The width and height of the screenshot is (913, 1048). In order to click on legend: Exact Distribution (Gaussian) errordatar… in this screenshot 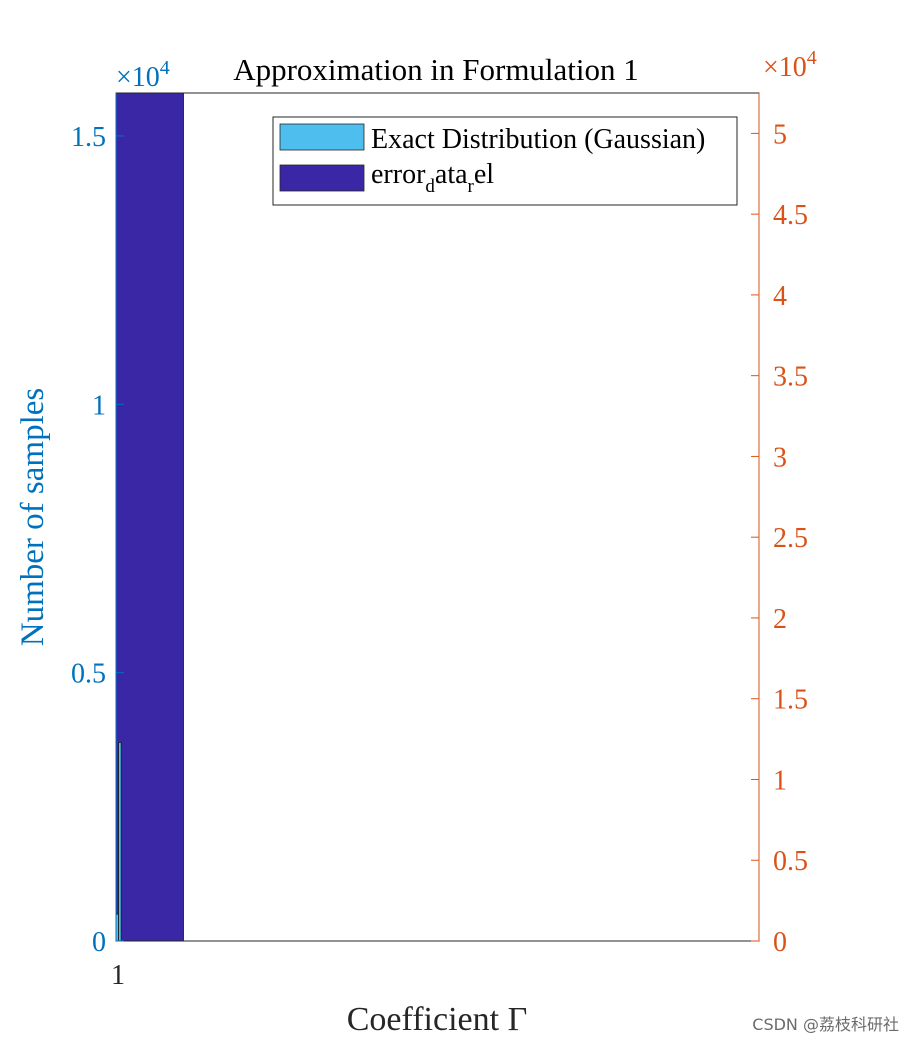, I will do `click(505, 161)`.